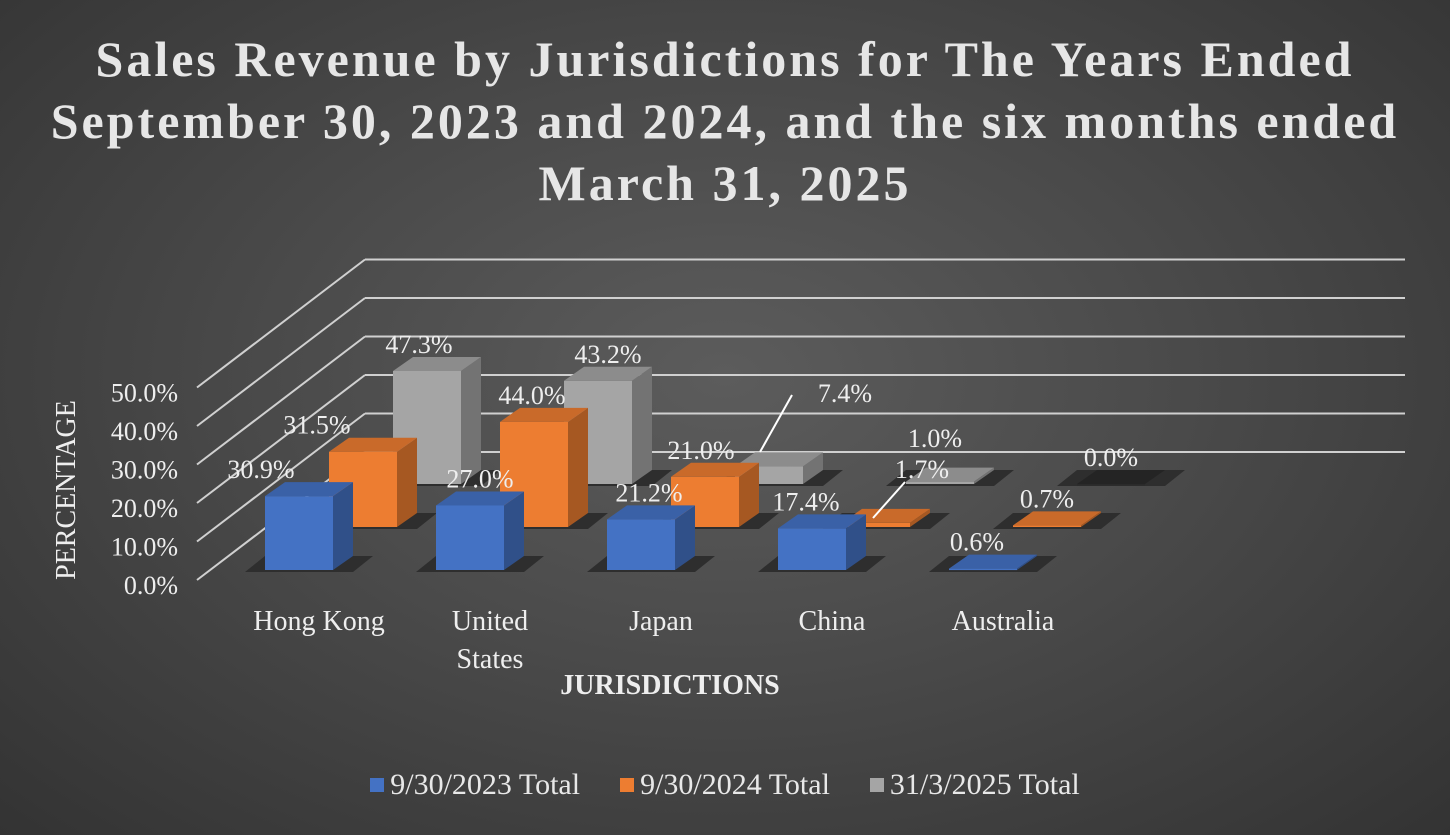 Image resolution: width=1450 pixels, height=835 pixels. I want to click on y-tick-label: 20.0%, so click(144, 508).